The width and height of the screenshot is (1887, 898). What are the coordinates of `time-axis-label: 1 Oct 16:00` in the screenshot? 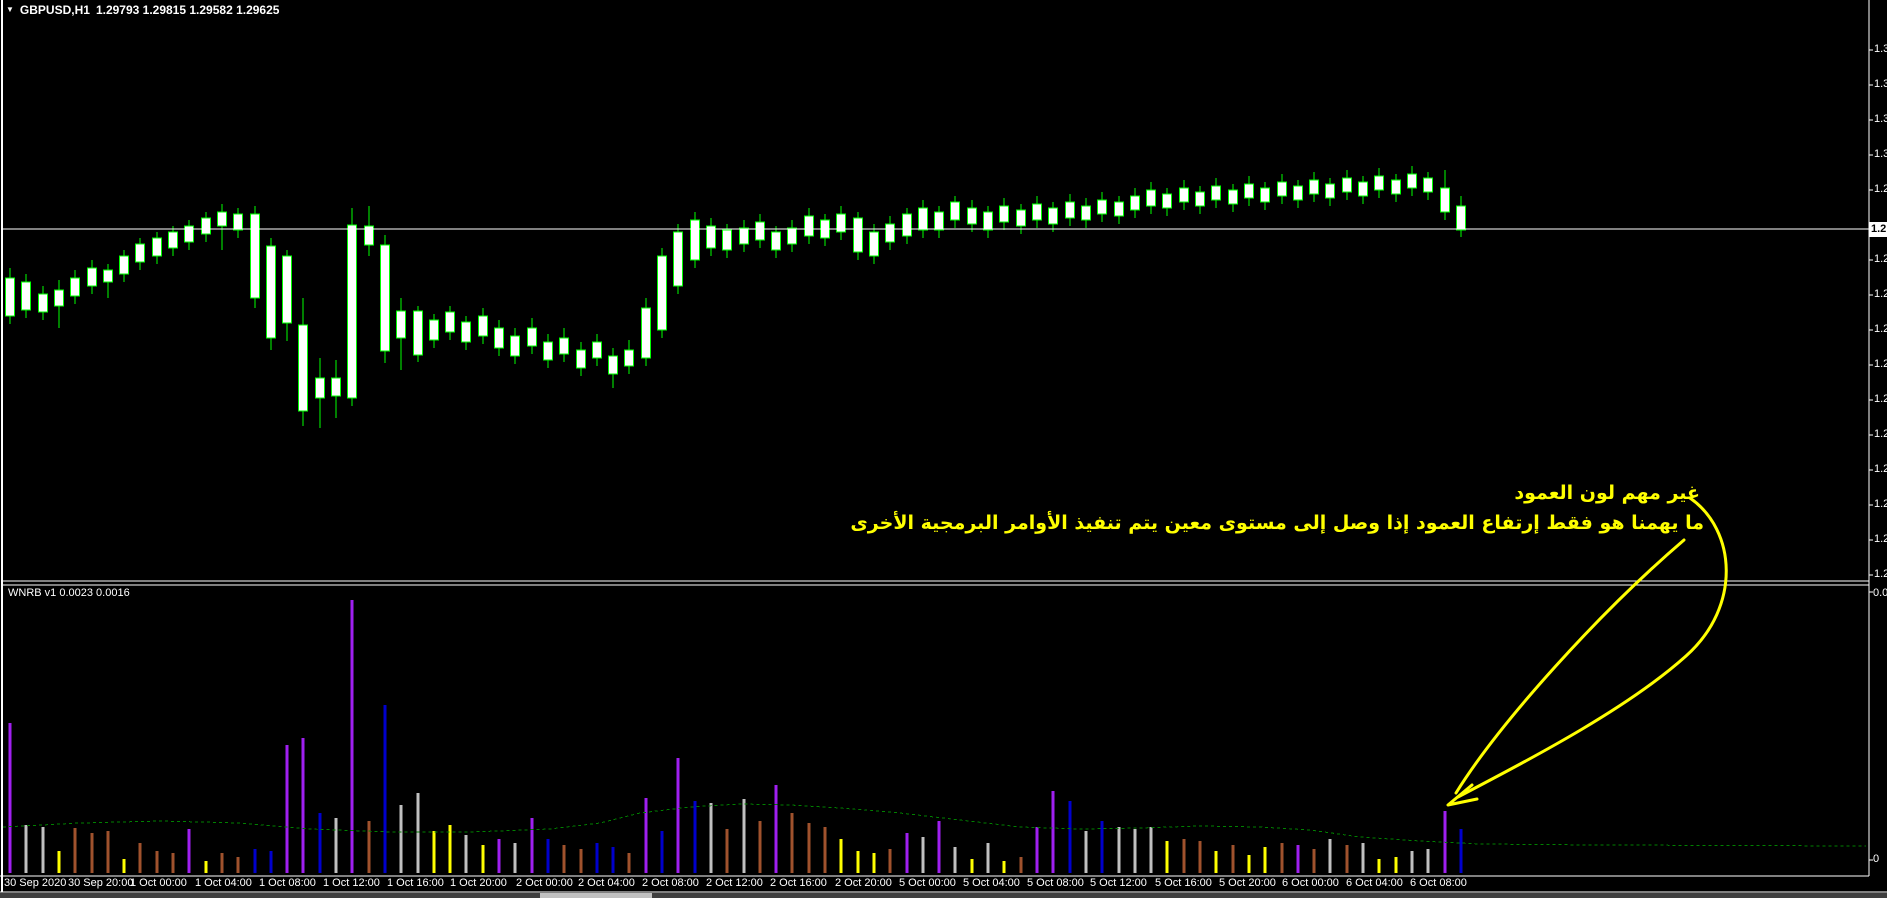 It's located at (415, 883).